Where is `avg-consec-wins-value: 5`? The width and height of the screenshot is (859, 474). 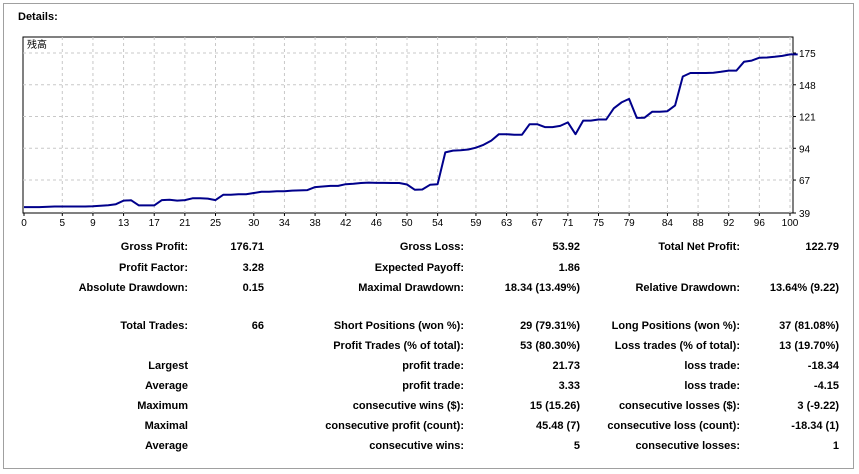 avg-consec-wins-value: 5 is located at coordinates (576, 446).